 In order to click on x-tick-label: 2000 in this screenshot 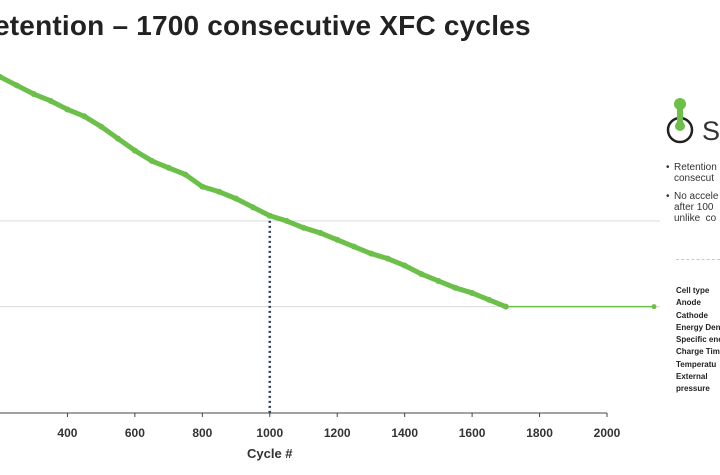, I will do `click(607, 433)`.